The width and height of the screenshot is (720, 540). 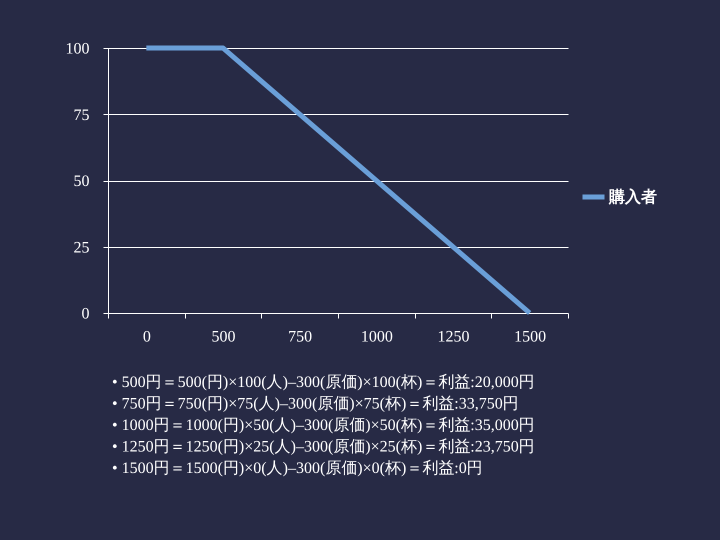 I want to click on text: • 1000円＝1000(円)×50(人)–300(原価)×50(杯)＝利益:35,000円, so click(x=323, y=425).